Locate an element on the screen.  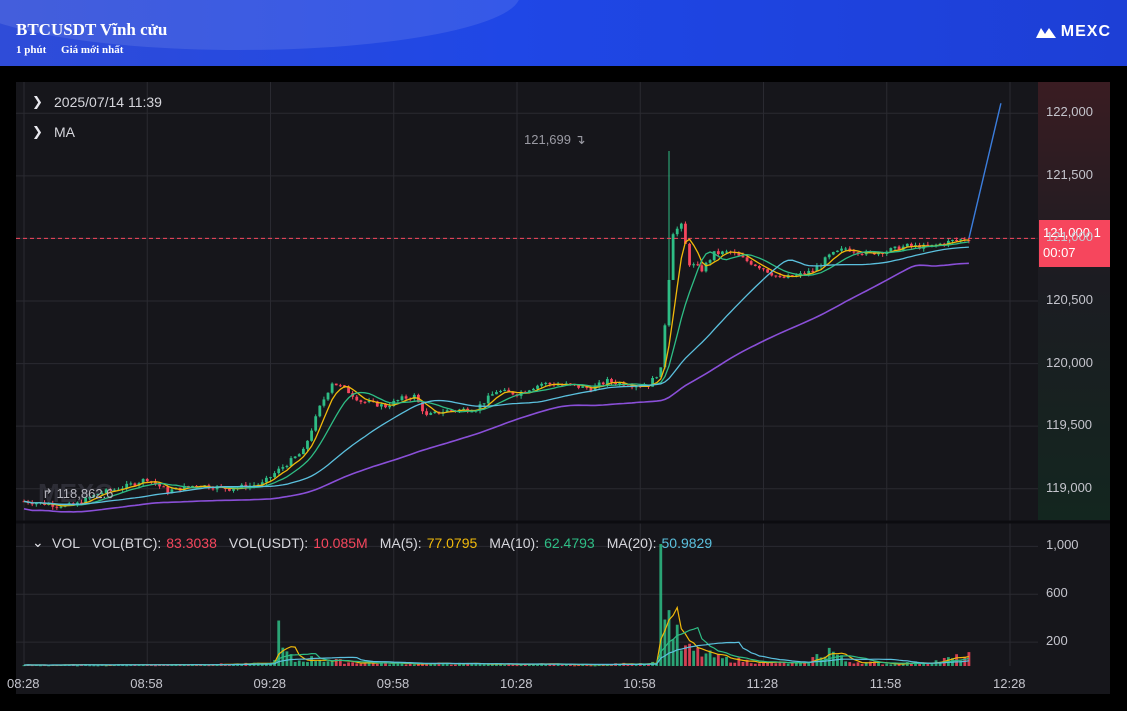
datetime-legend: ❯ 2025/07/14 11:39 is located at coordinates (97, 102).